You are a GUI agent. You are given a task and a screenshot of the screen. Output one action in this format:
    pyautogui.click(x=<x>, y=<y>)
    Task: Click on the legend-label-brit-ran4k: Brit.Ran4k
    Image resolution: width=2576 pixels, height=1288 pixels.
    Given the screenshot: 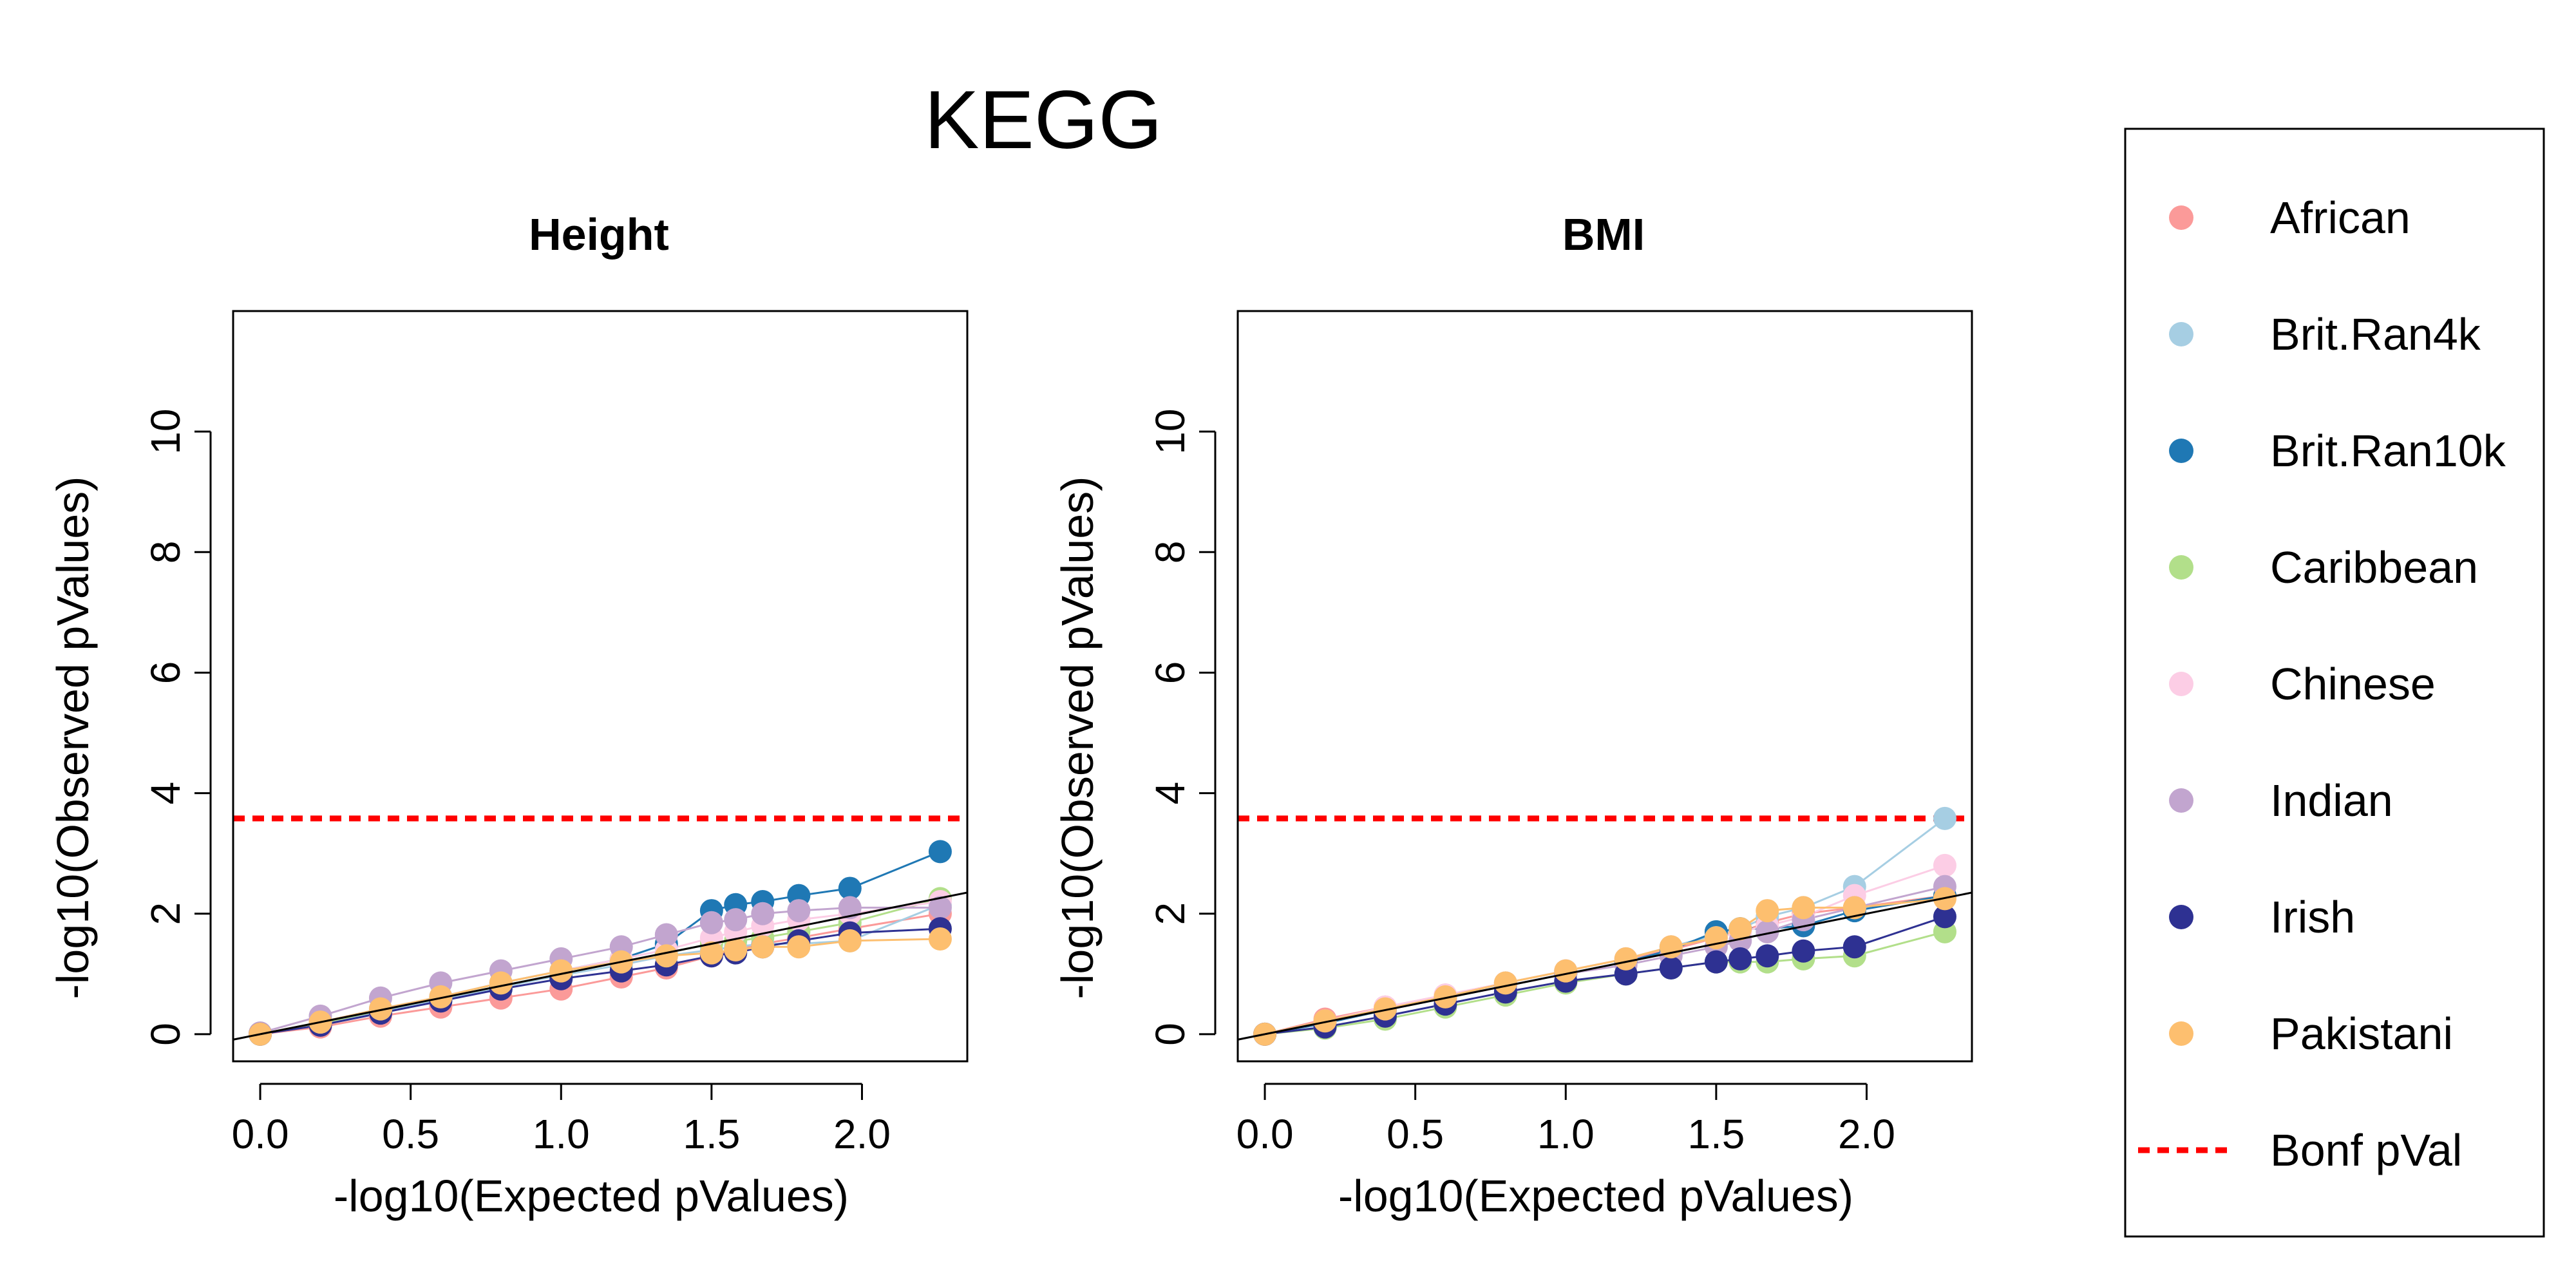 What is the action you would take?
    pyautogui.click(x=2375, y=334)
    